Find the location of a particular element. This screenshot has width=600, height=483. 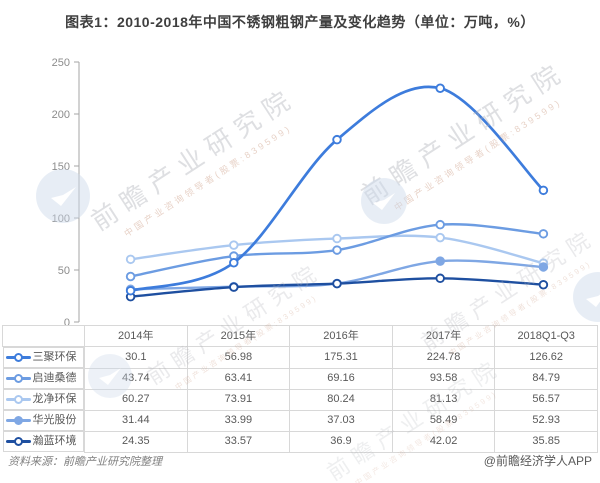

y-axis-label: 250 is located at coordinates (61, 63).